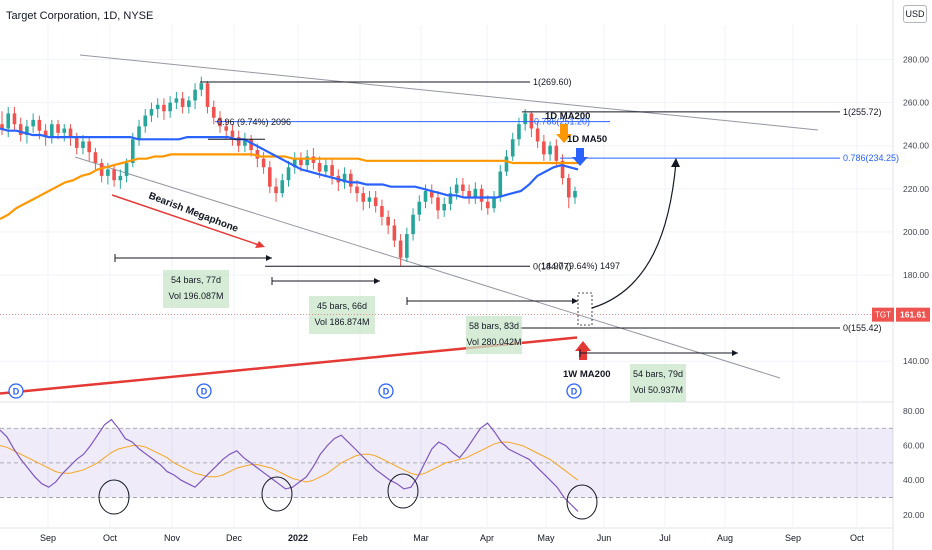 The image size is (932, 550). What do you see at coordinates (604, 538) in the screenshot?
I see `x-tick-label: Jun` at bounding box center [604, 538].